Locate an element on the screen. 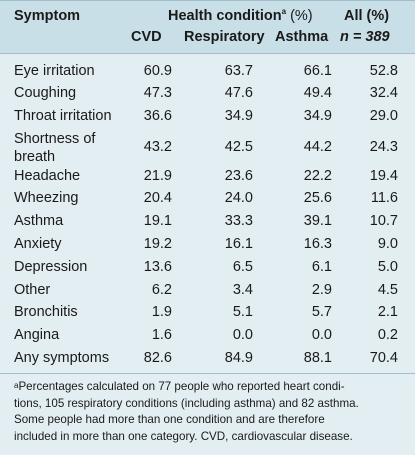 The image size is (415, 455). header-health-condition-unit: (%) is located at coordinates (299, 16).